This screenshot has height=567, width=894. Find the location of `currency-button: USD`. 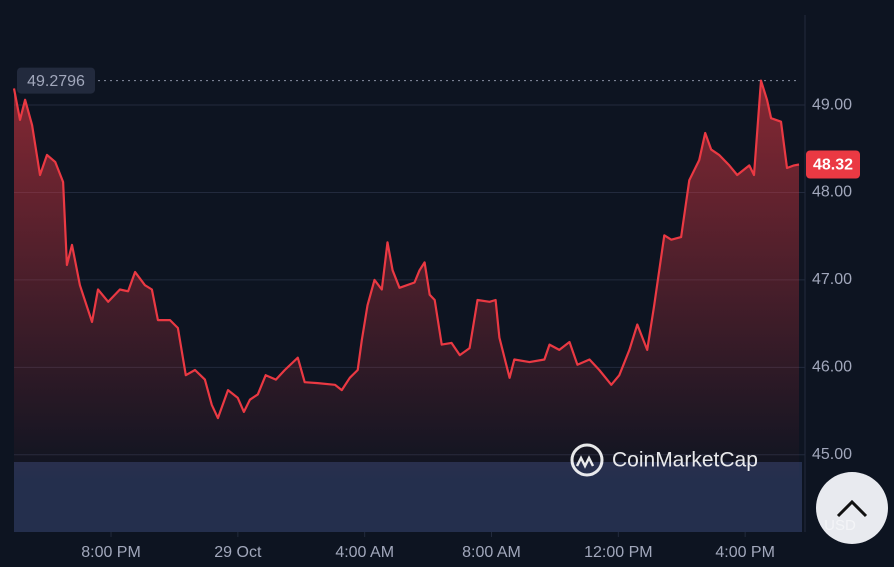

currency-button: USD is located at coordinates (852, 508).